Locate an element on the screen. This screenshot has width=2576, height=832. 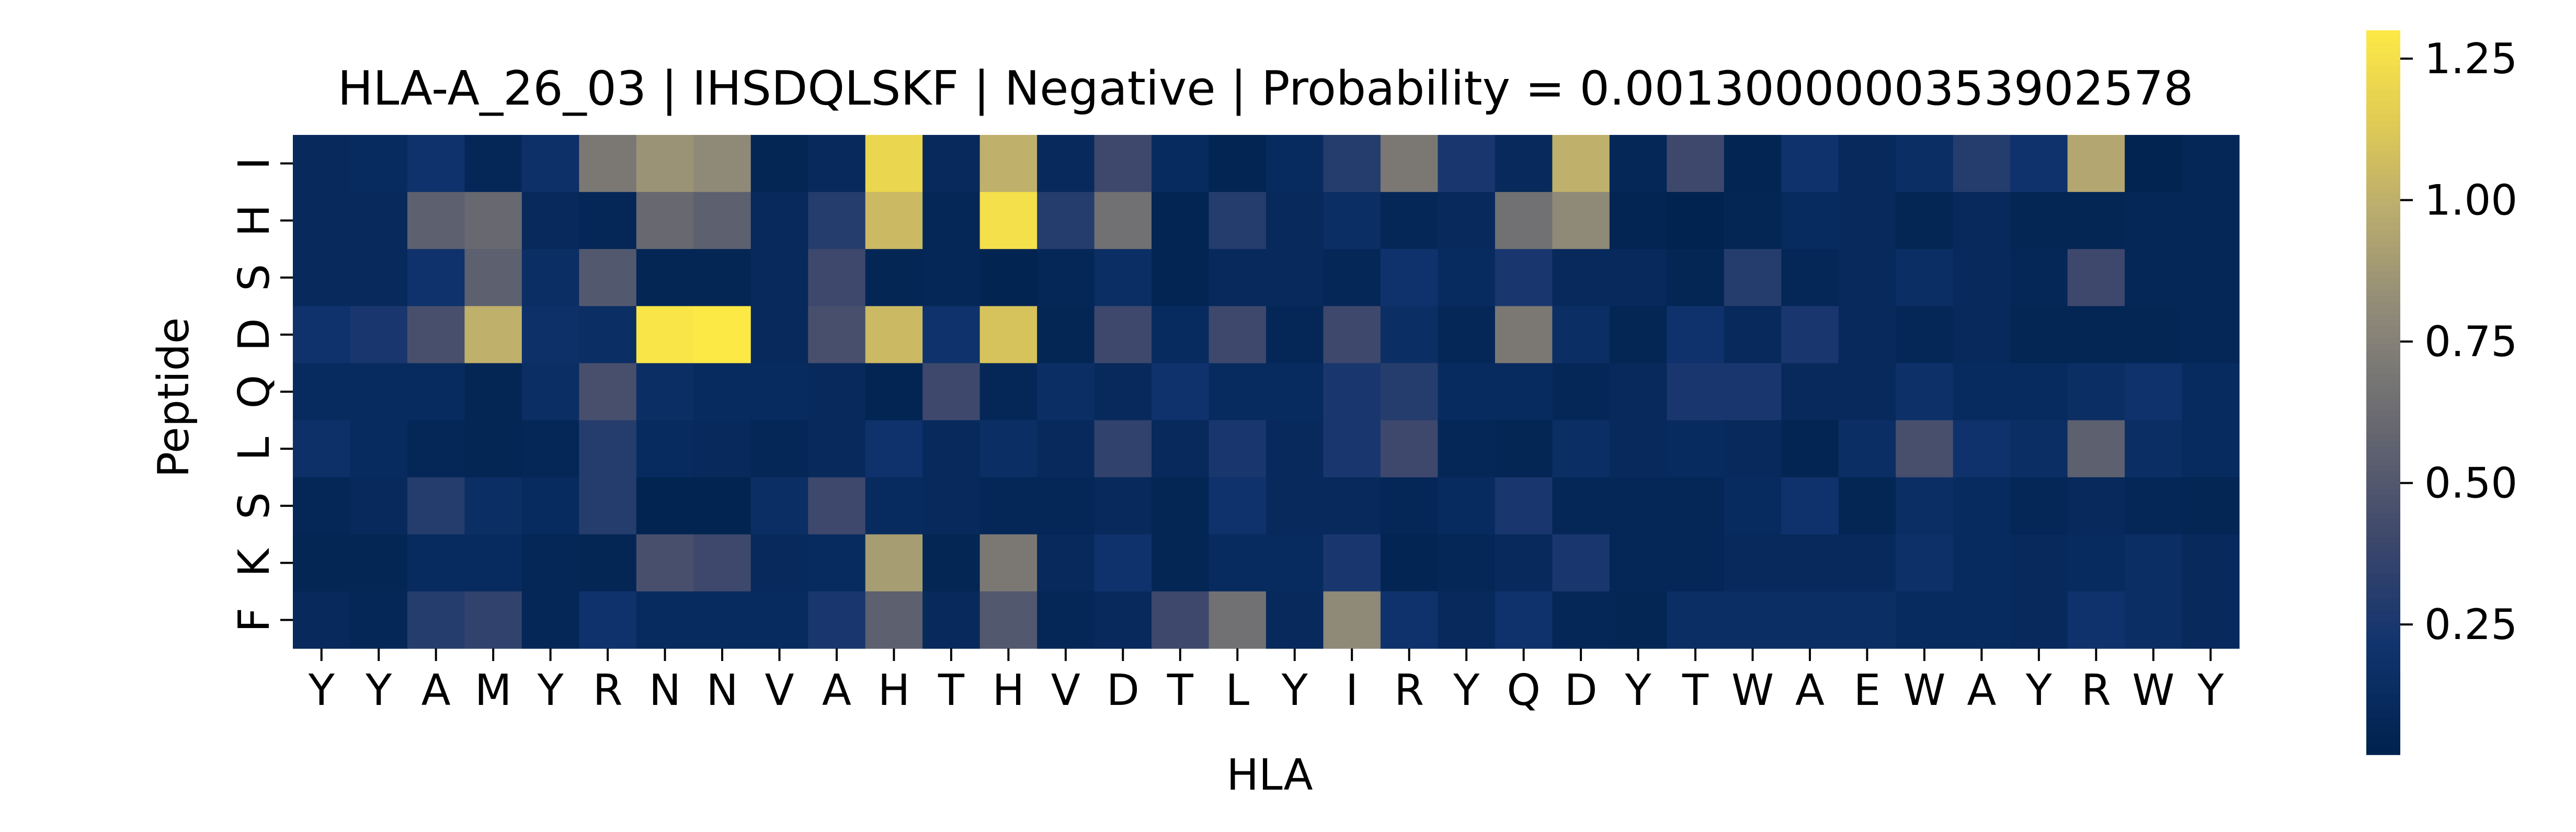
x-axis-label: HLA is located at coordinates (1270, 775).